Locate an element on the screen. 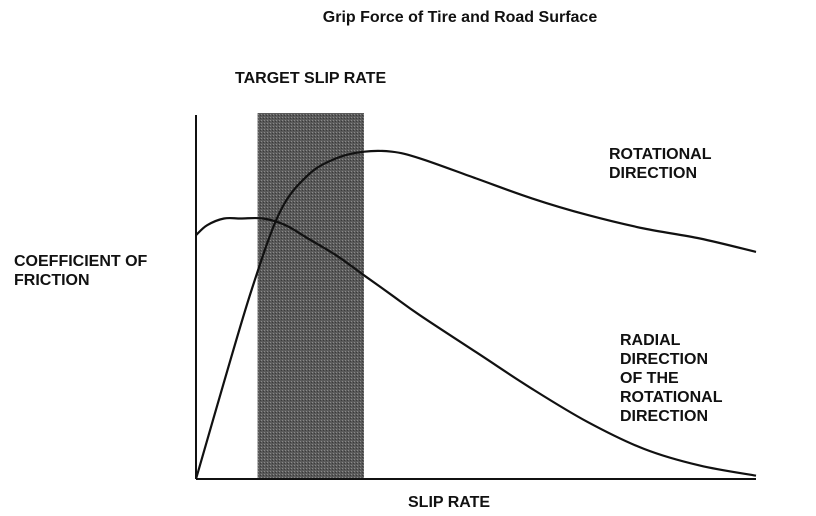  radial-label-line-1: RADIAL is located at coordinates (650, 340).